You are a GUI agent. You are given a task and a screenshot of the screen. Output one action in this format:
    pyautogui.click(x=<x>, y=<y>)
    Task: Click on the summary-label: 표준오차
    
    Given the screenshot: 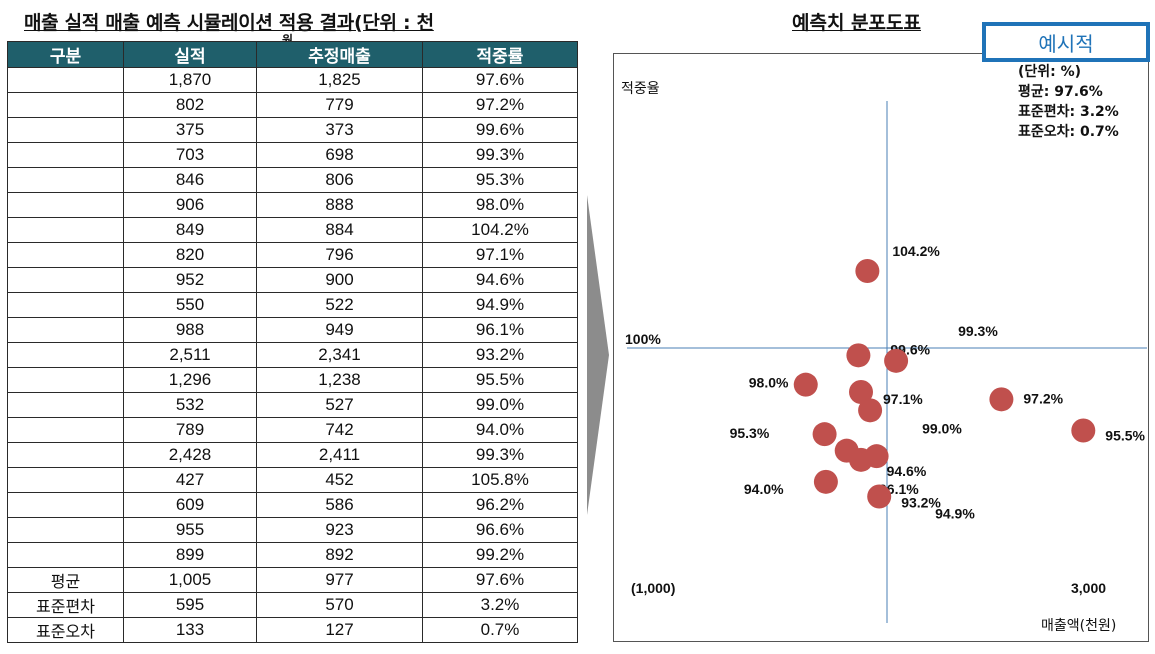 What is the action you would take?
    pyautogui.click(x=65, y=630)
    